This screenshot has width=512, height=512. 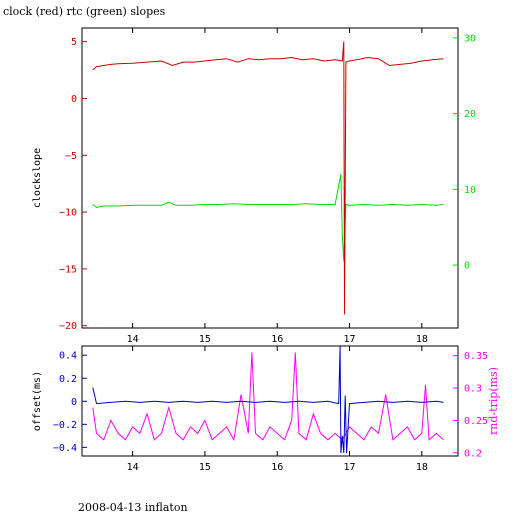 I want to click on slopes-y-tick-label: −20, so click(x=68, y=326).